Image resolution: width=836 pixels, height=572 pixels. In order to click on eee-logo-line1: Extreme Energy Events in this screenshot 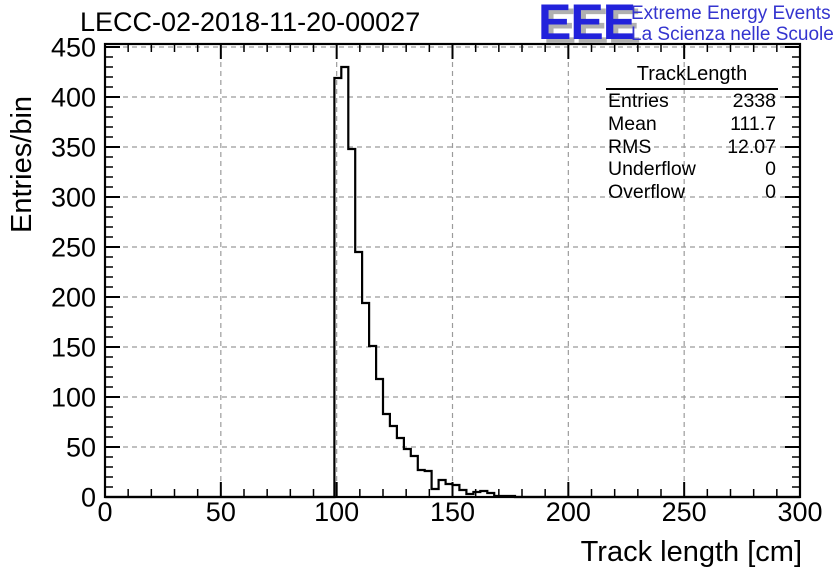, I will do `click(731, 13)`.